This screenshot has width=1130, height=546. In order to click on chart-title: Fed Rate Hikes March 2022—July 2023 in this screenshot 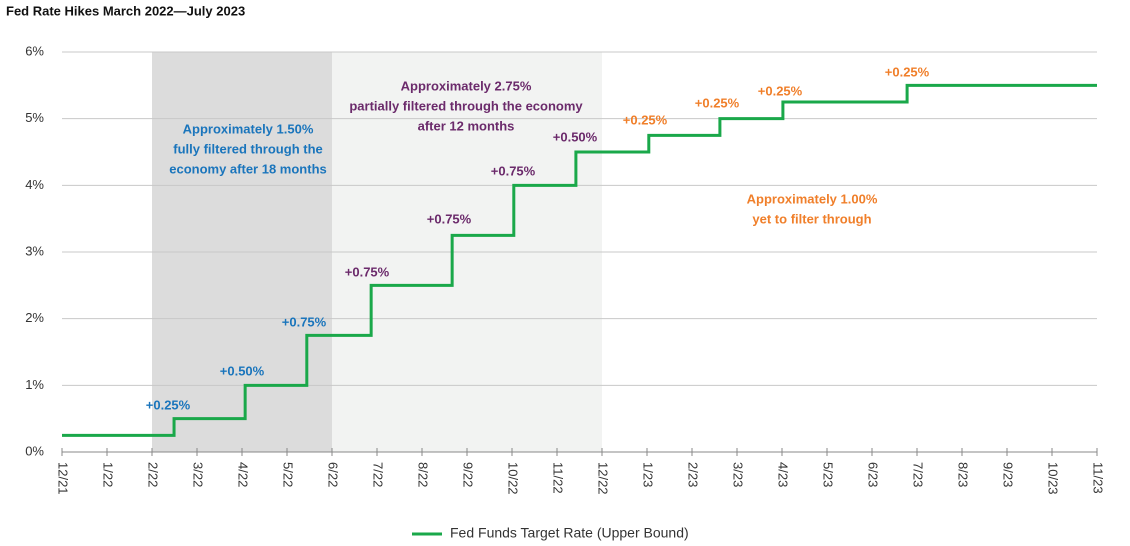, I will do `click(125, 10)`.